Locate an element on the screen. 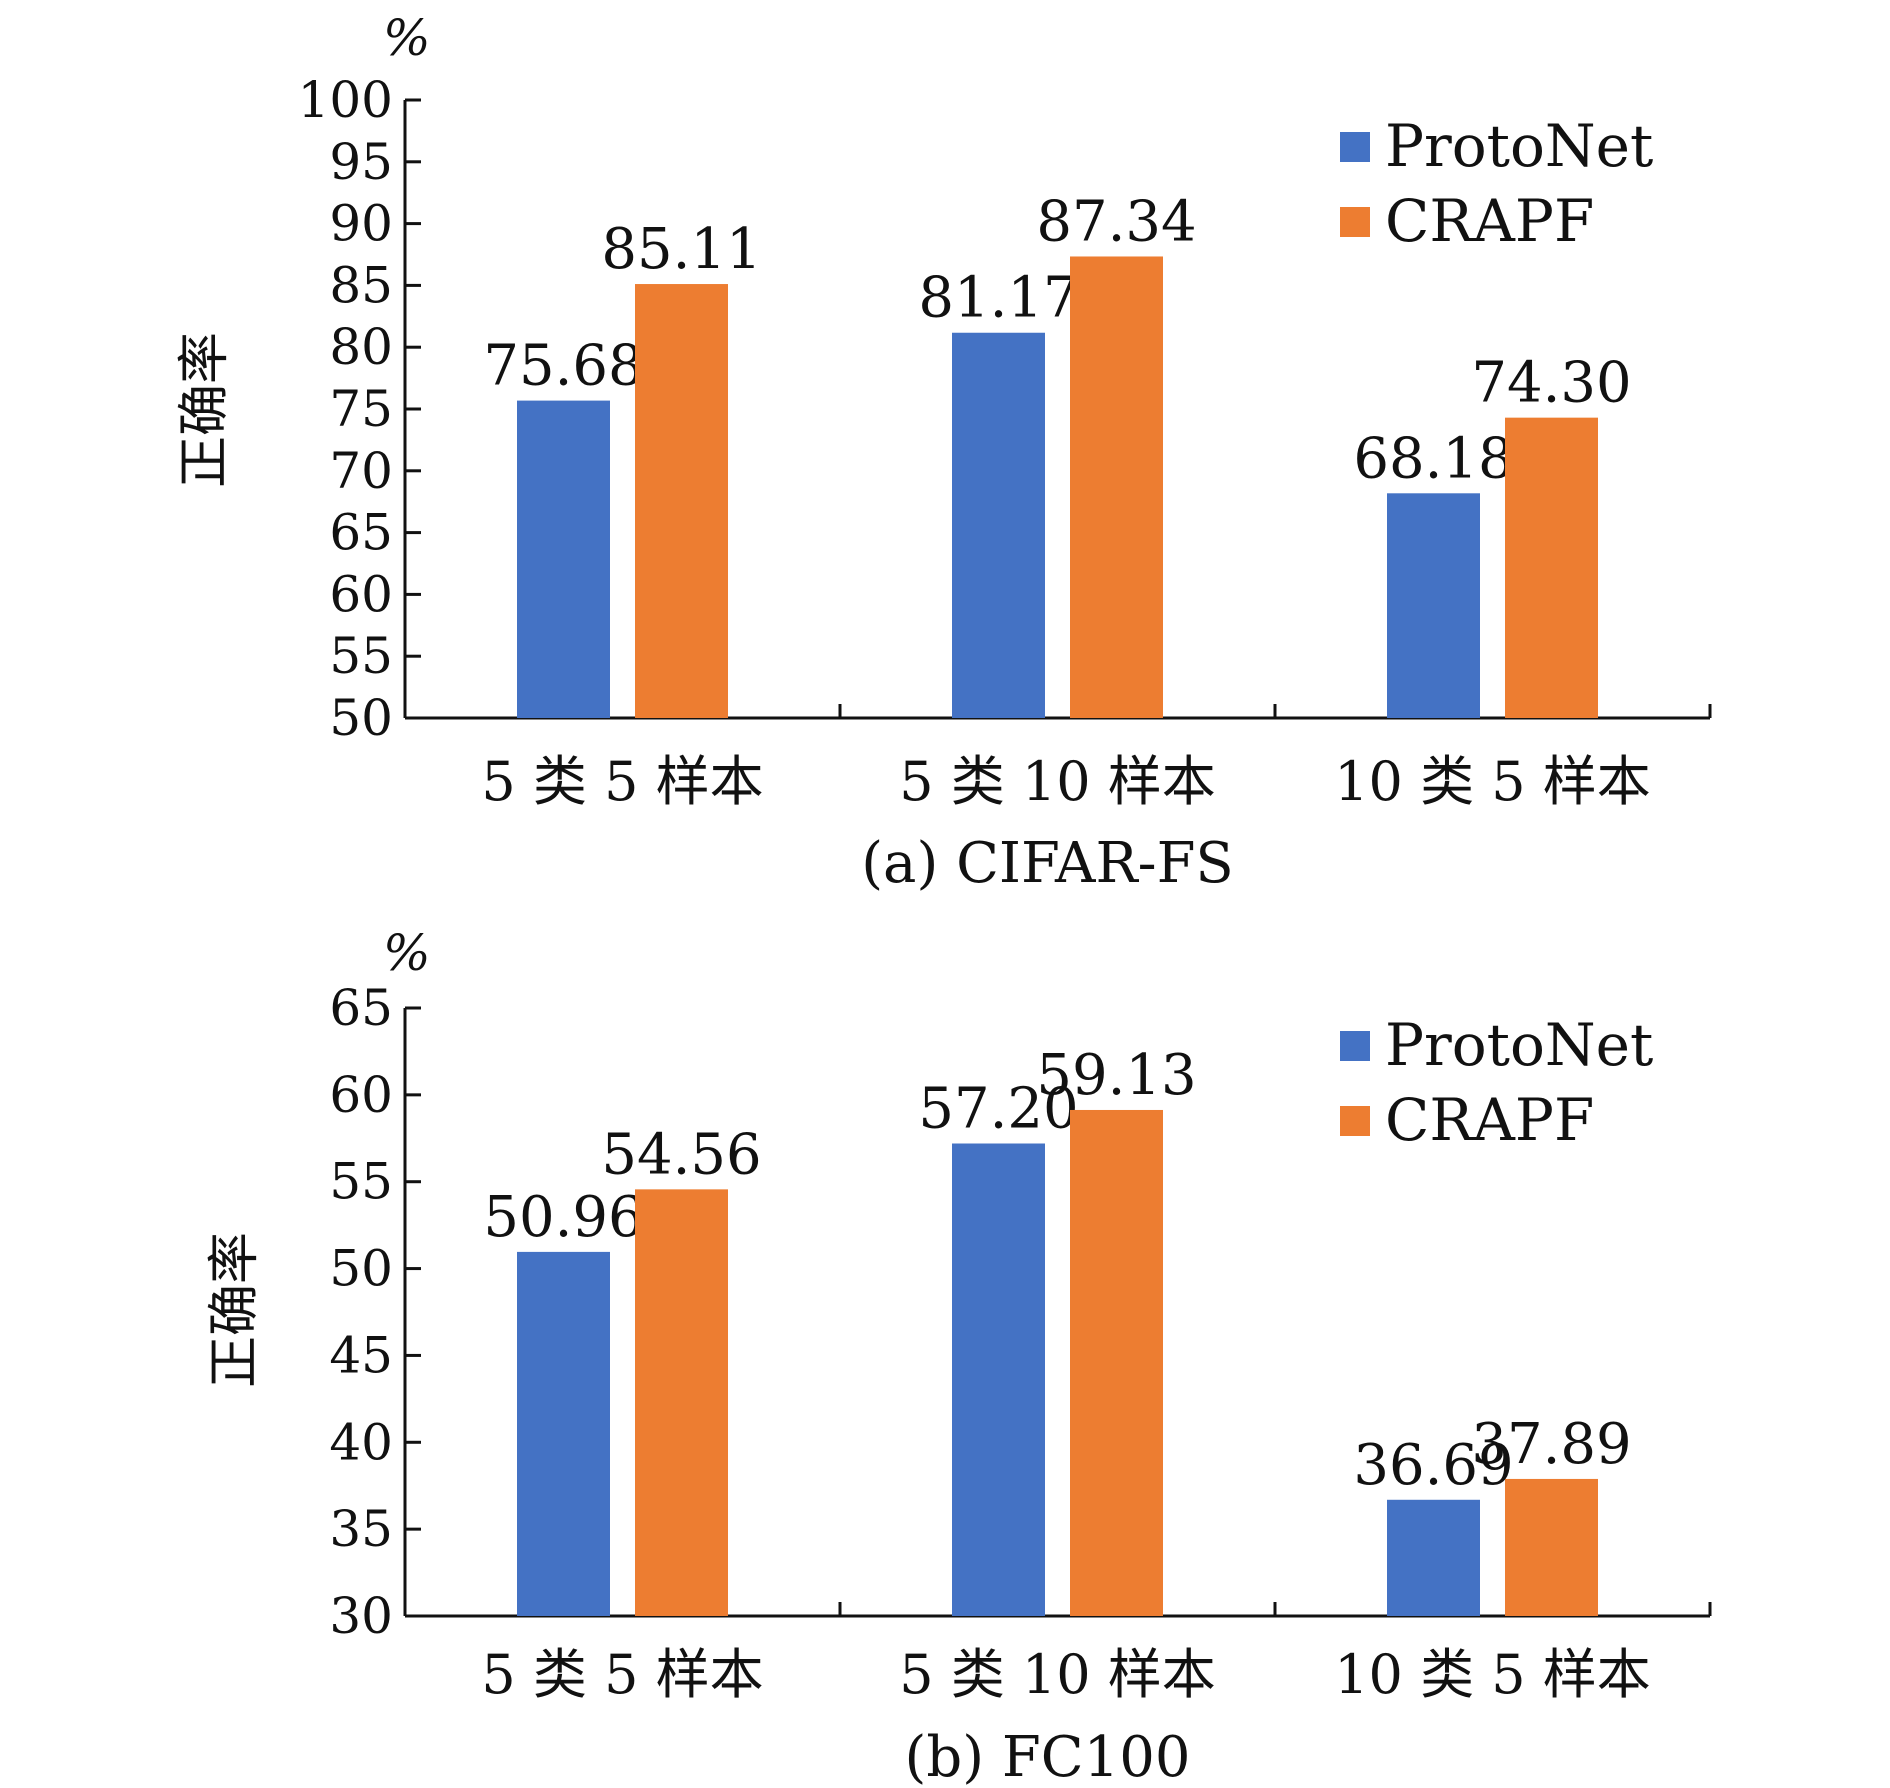 The width and height of the screenshot is (1890, 1788). y-tick-label: 100 is located at coordinates (345, 100).